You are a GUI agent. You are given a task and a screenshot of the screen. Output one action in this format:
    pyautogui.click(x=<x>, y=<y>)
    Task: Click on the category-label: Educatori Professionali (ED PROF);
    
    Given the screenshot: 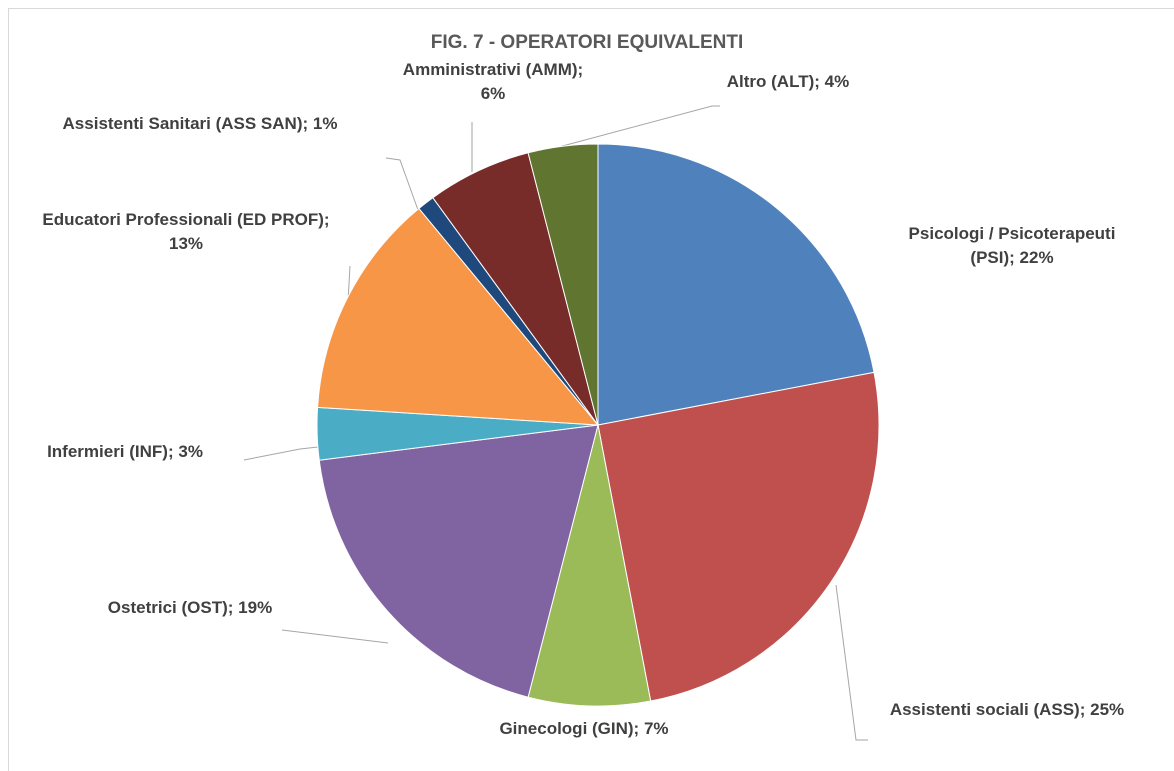 What is the action you would take?
    pyautogui.click(x=186, y=219)
    